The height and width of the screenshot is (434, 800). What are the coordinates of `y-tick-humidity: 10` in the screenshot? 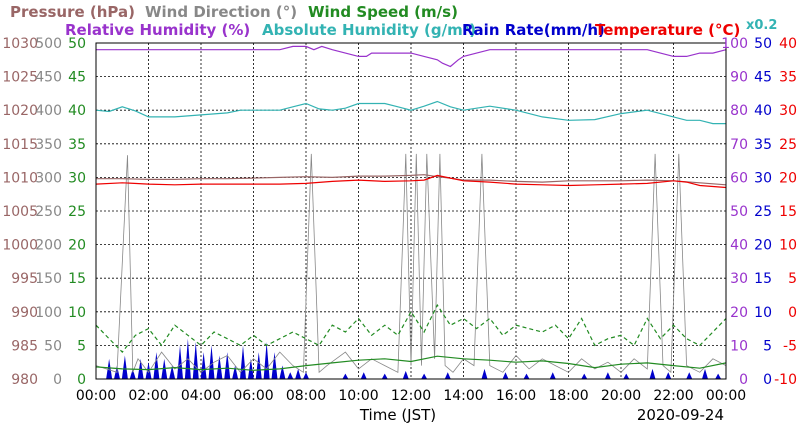 It's located at (739, 346).